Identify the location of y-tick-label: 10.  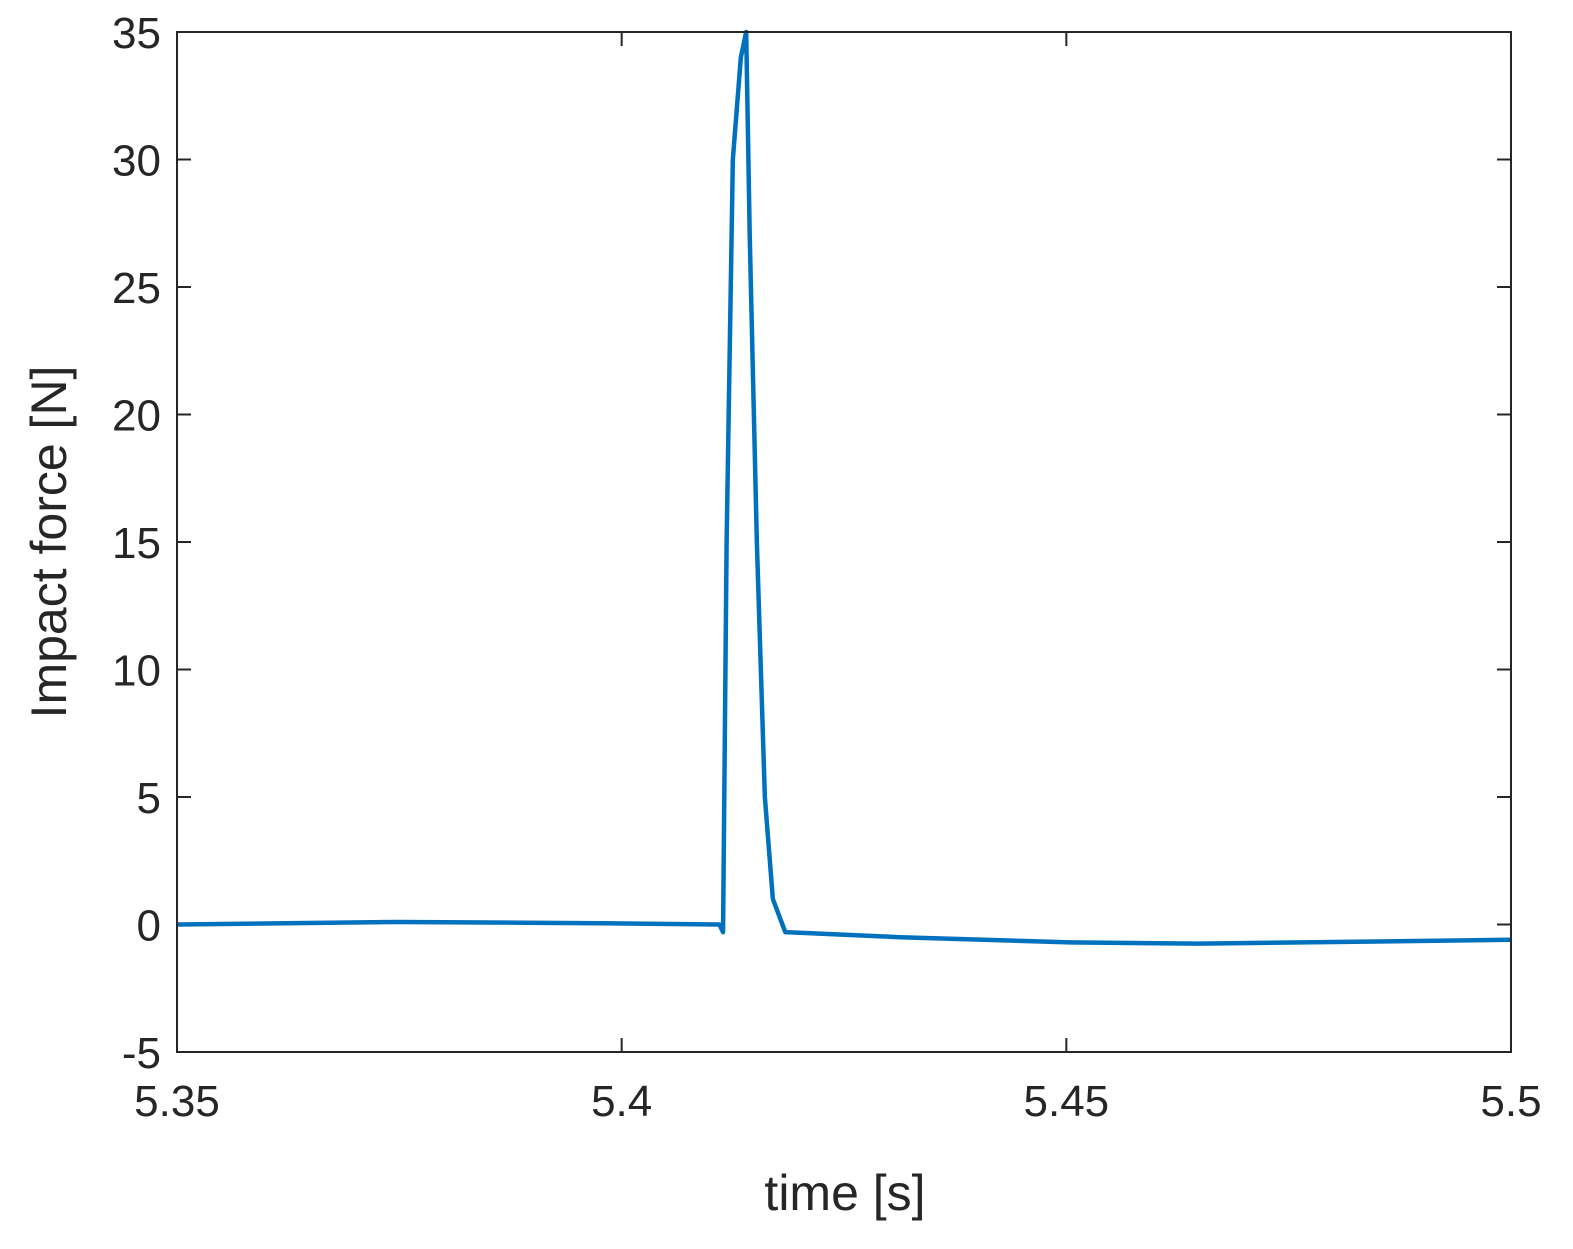
(136, 671).